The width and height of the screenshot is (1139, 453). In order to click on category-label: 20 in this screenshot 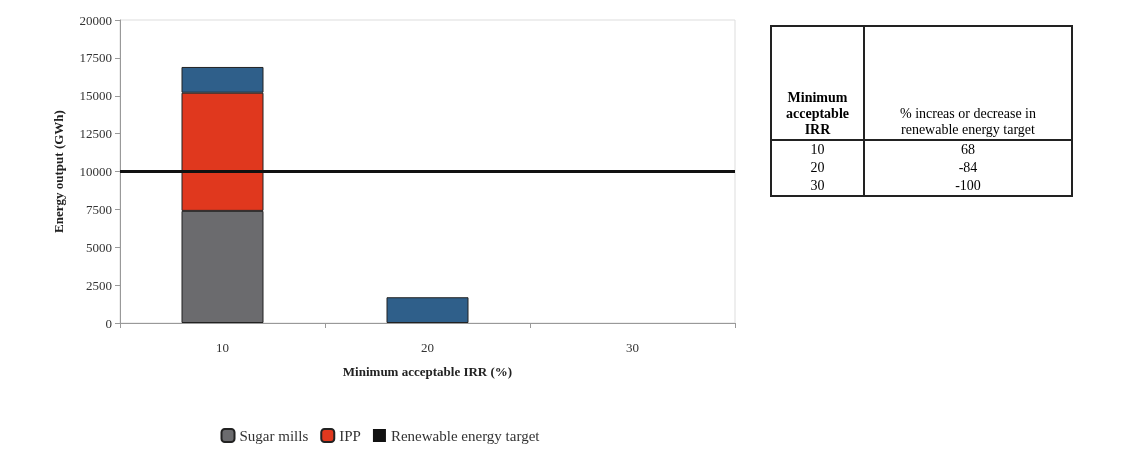, I will do `click(817, 168)`.